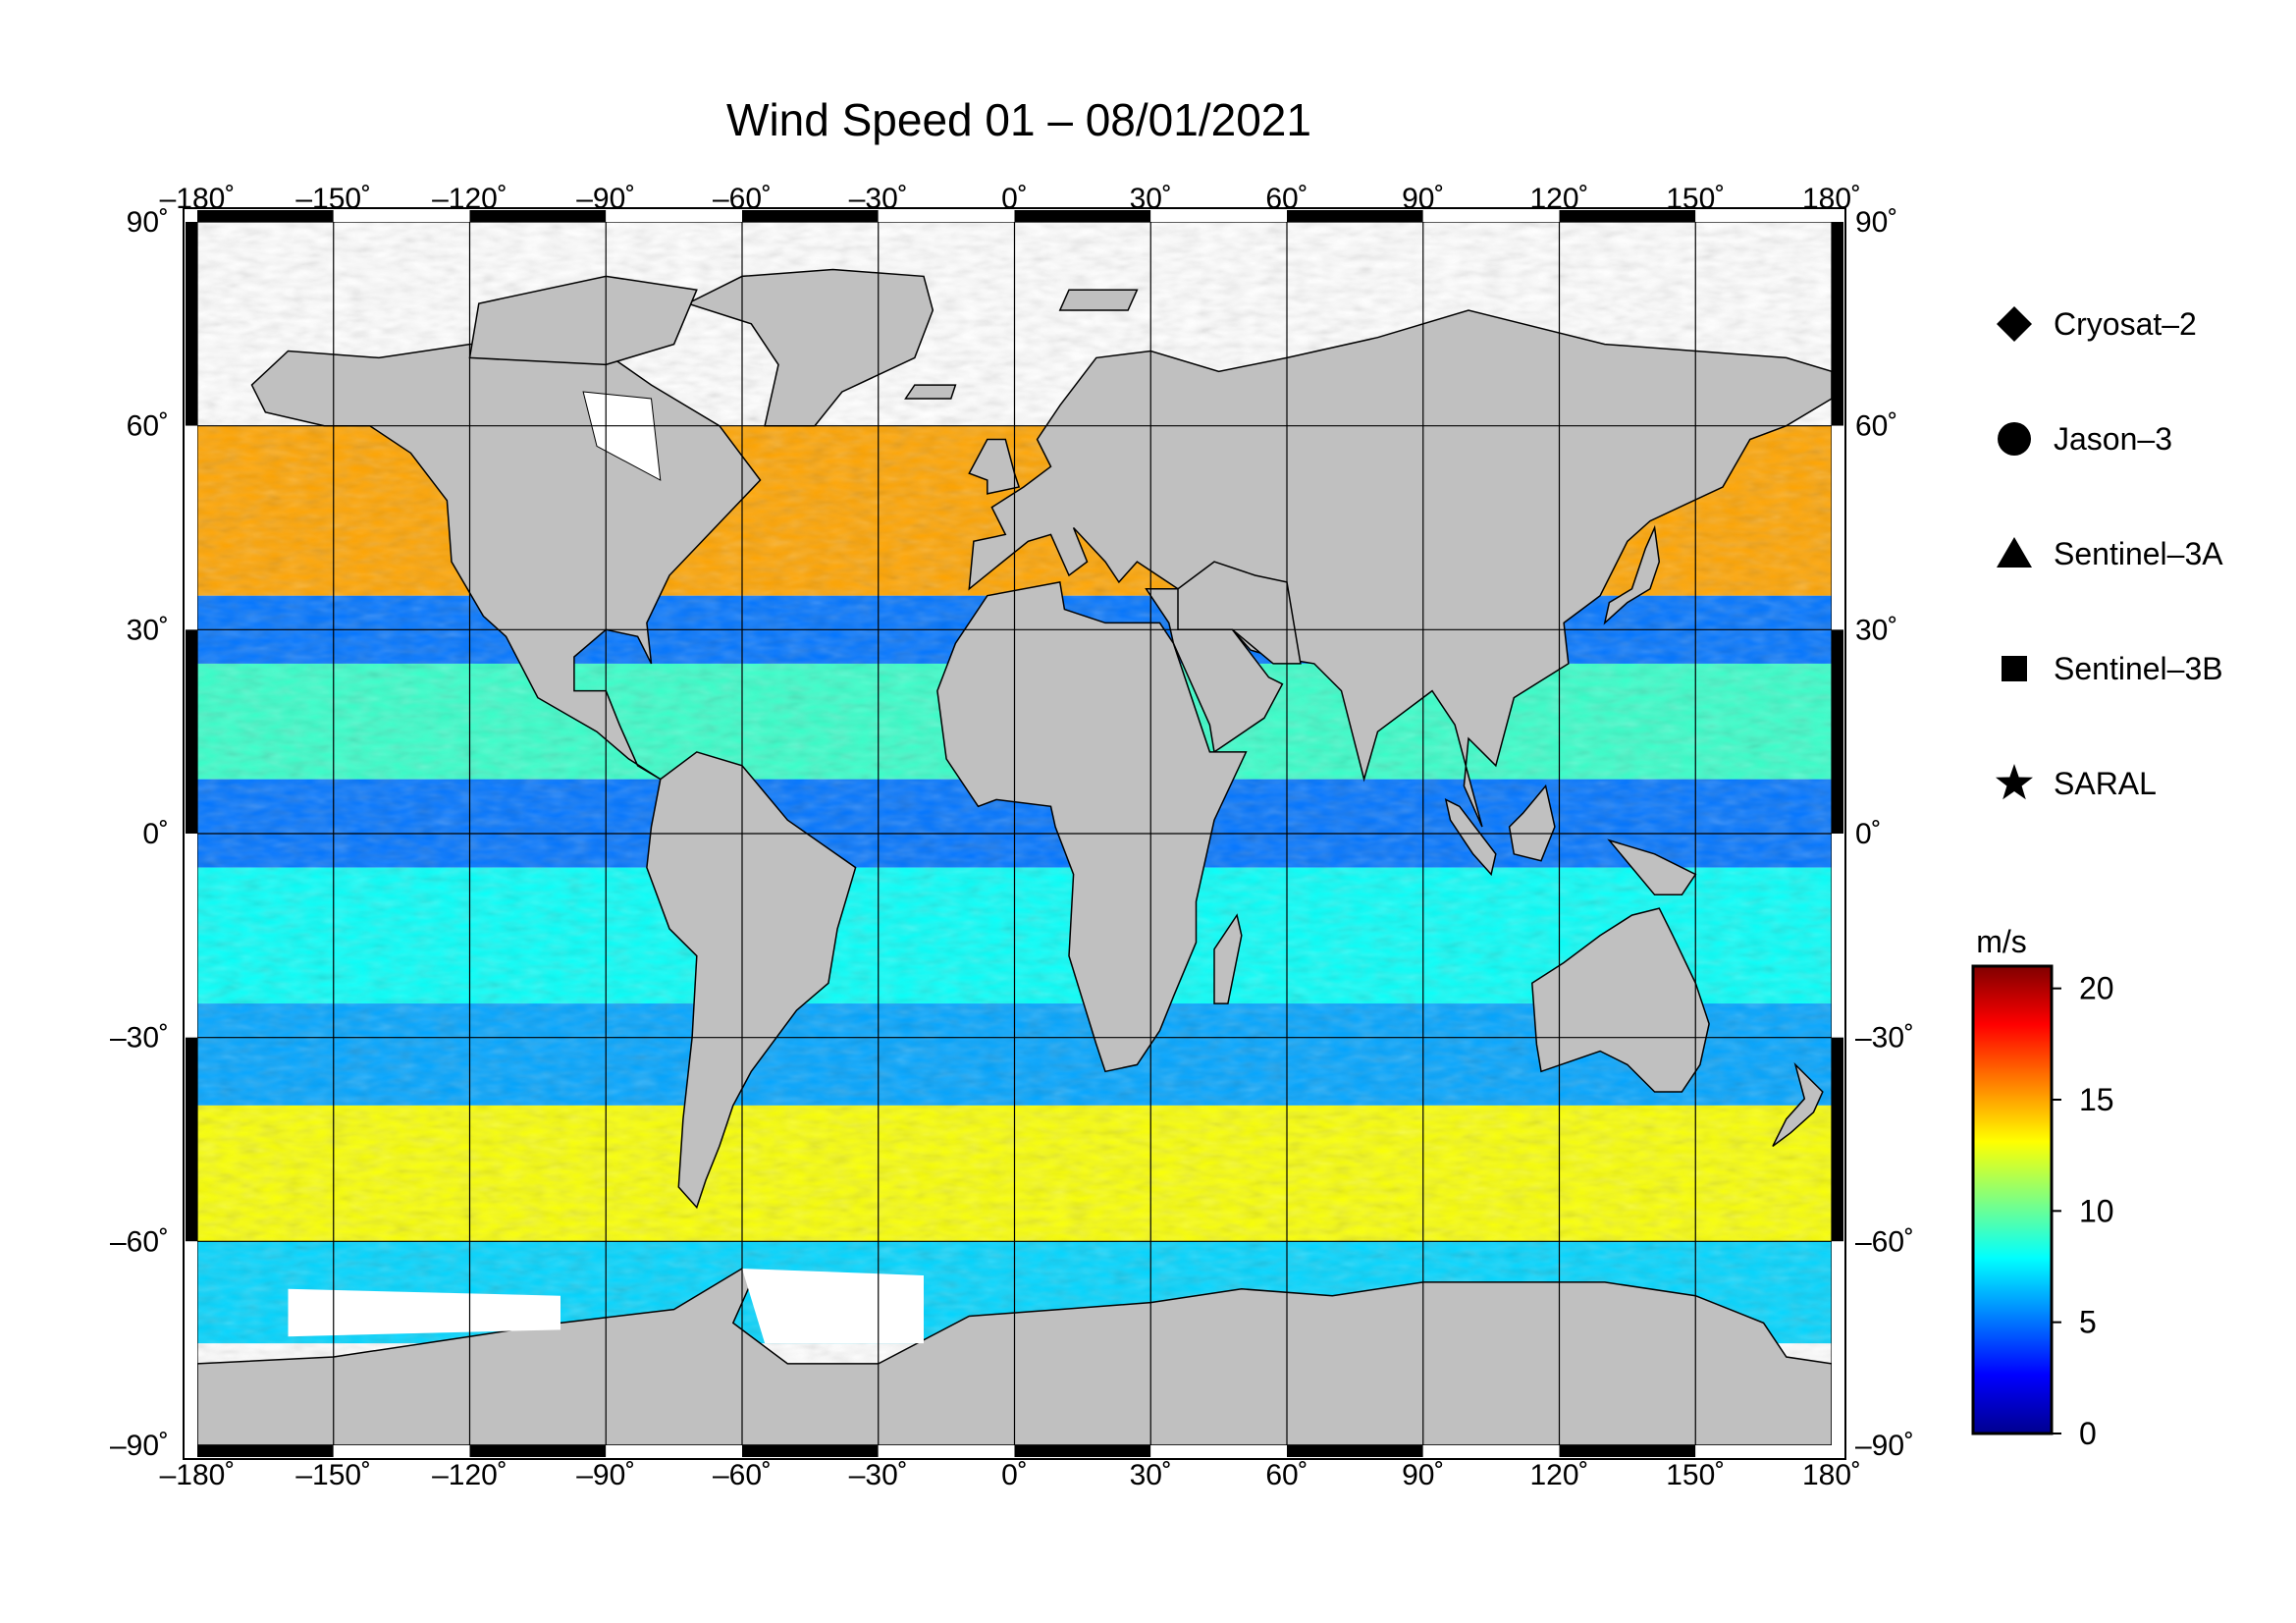 The height and width of the screenshot is (1623, 2296). Describe the element at coordinates (139, 834) in the screenshot. I see `y-axis-left: 90˚ 60˚ 30˚ 0˚ –30˚ –60˚ –90˚` at that location.